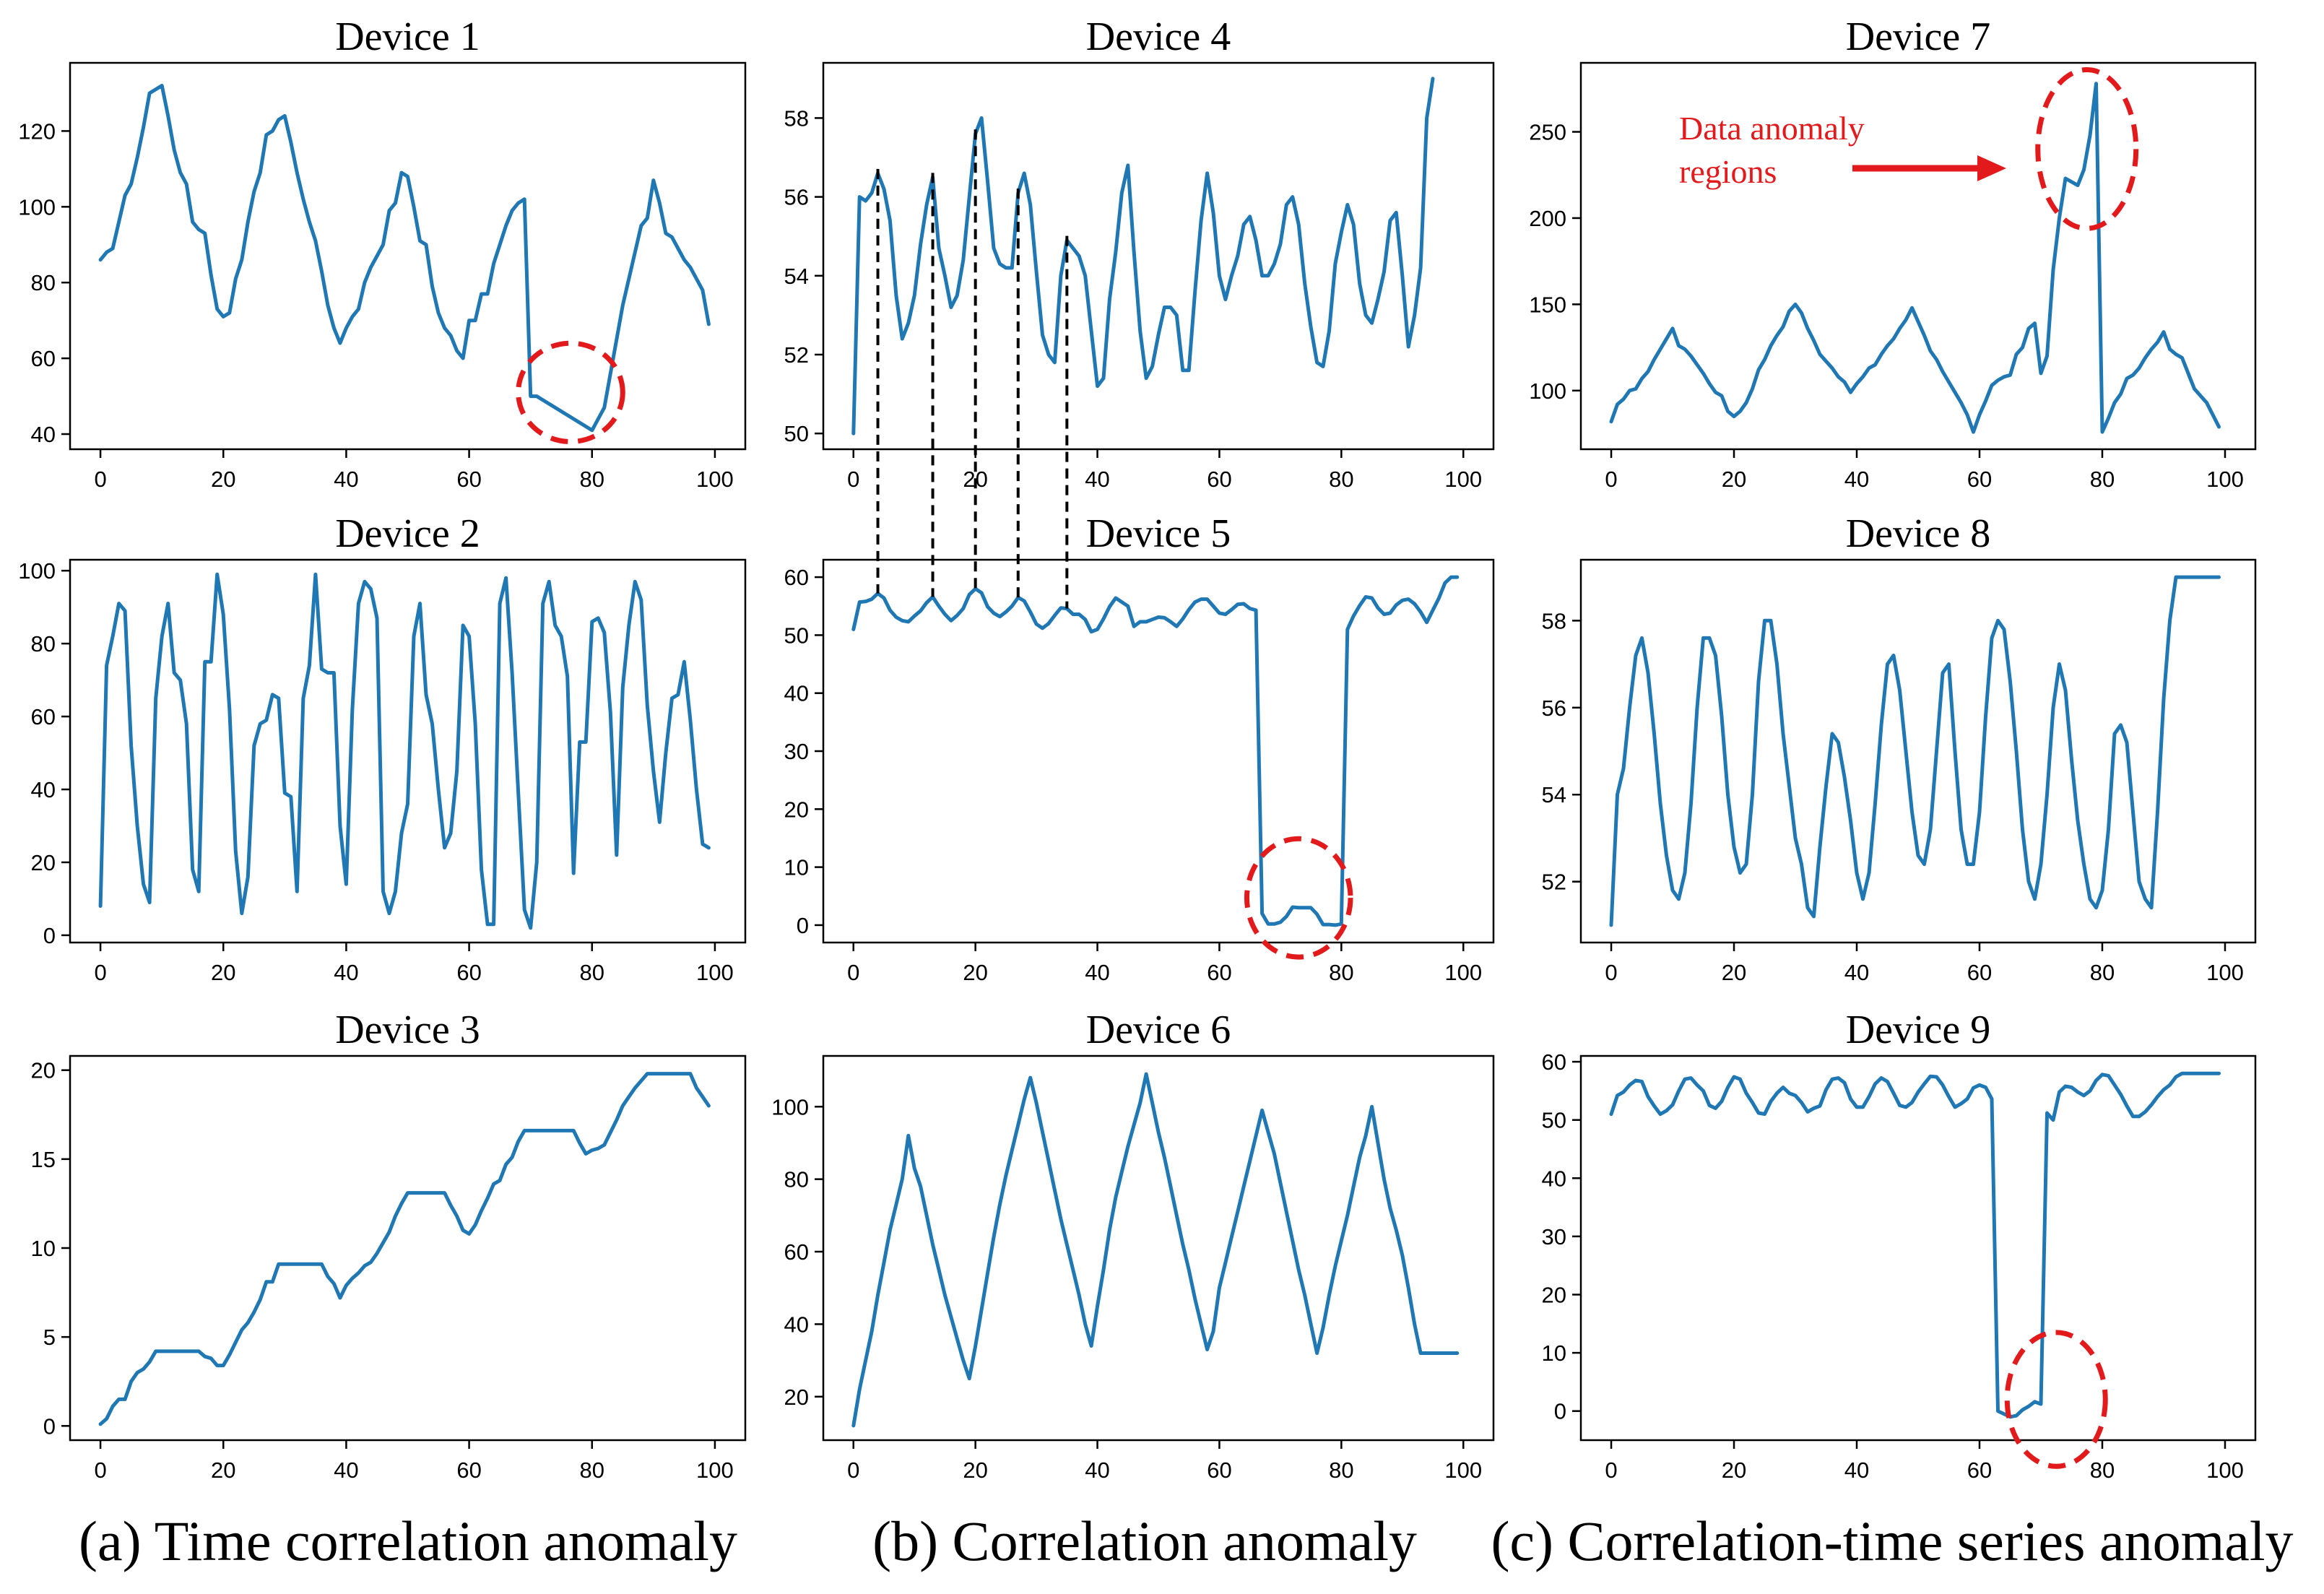  I want to click on chart-panel: Device 5 0 20 40 60 80 100 0 10 20 30 40 50 60, so click(1139, 748).